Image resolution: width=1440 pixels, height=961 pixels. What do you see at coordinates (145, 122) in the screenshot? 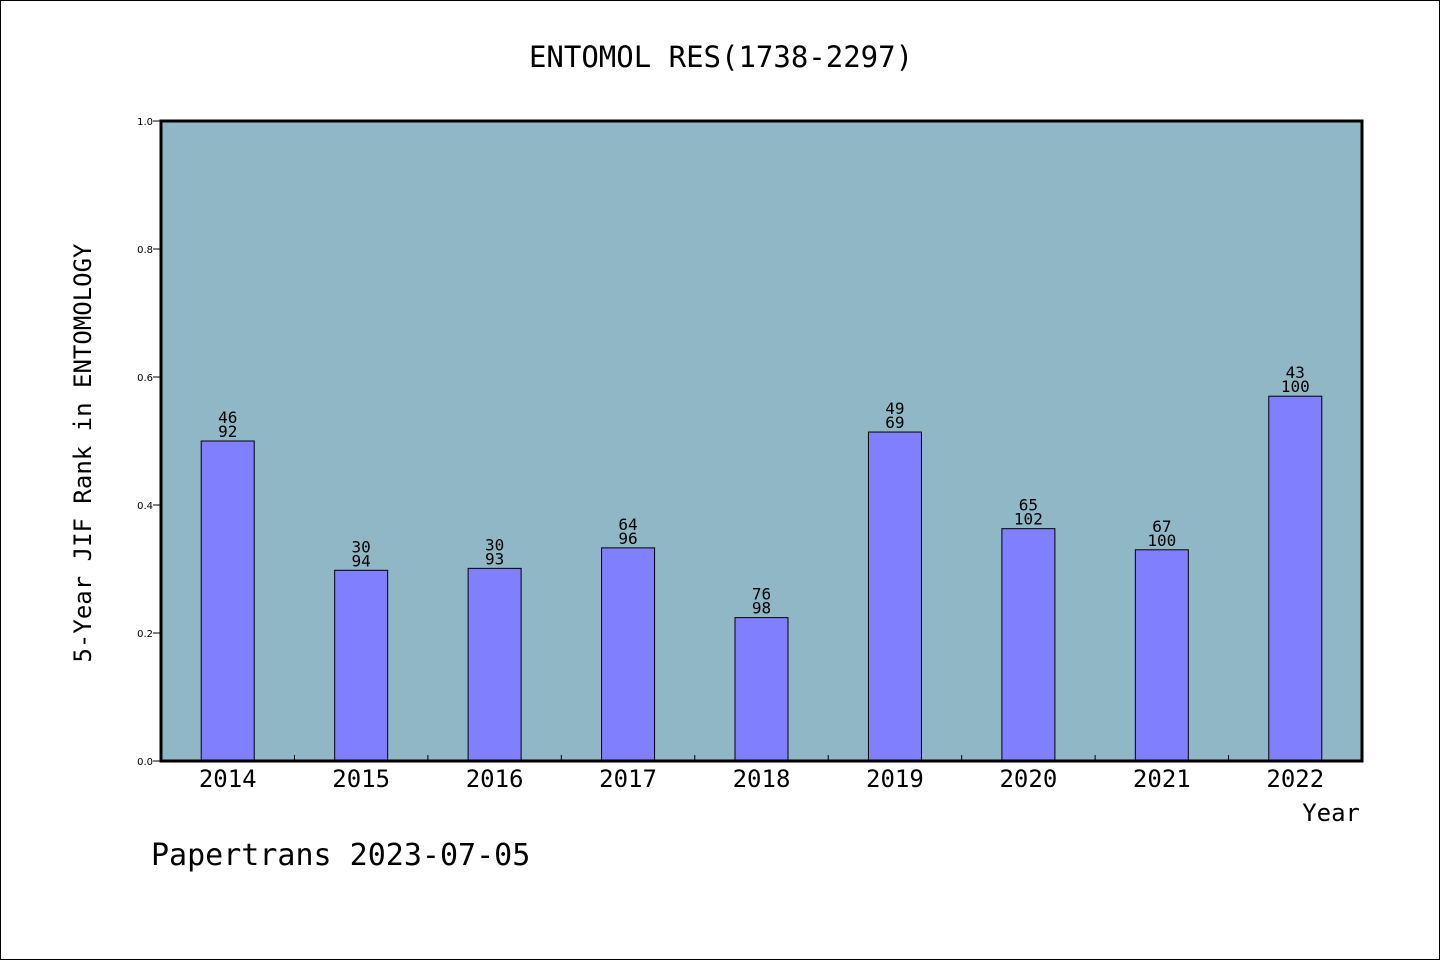
I see `y-tick-label: 1.0` at bounding box center [145, 122].